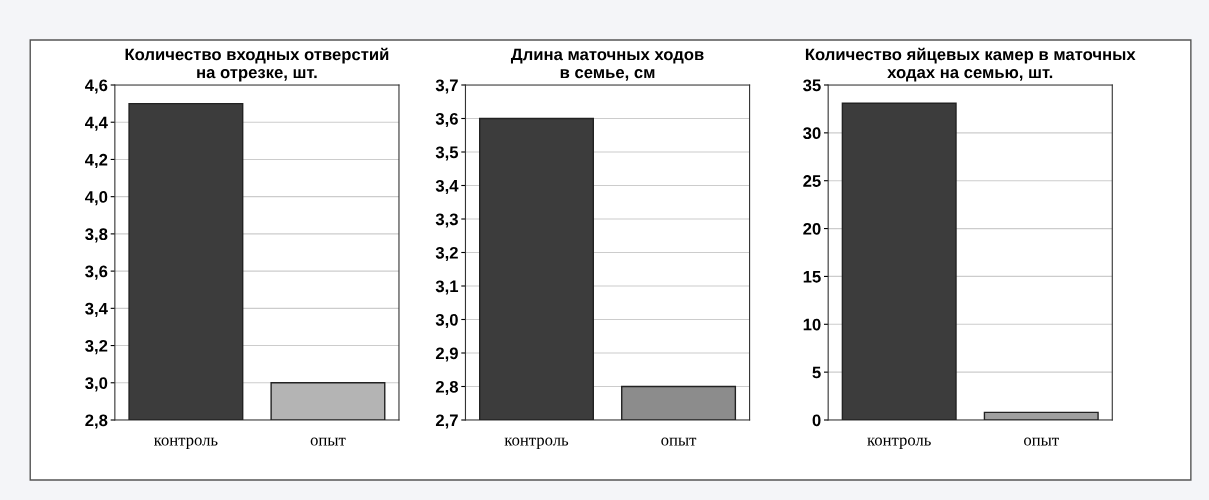 Image resolution: width=1209 pixels, height=500 pixels. Describe the element at coordinates (447, 153) in the screenshot. I see `y-tick-label: 3,5` at that location.